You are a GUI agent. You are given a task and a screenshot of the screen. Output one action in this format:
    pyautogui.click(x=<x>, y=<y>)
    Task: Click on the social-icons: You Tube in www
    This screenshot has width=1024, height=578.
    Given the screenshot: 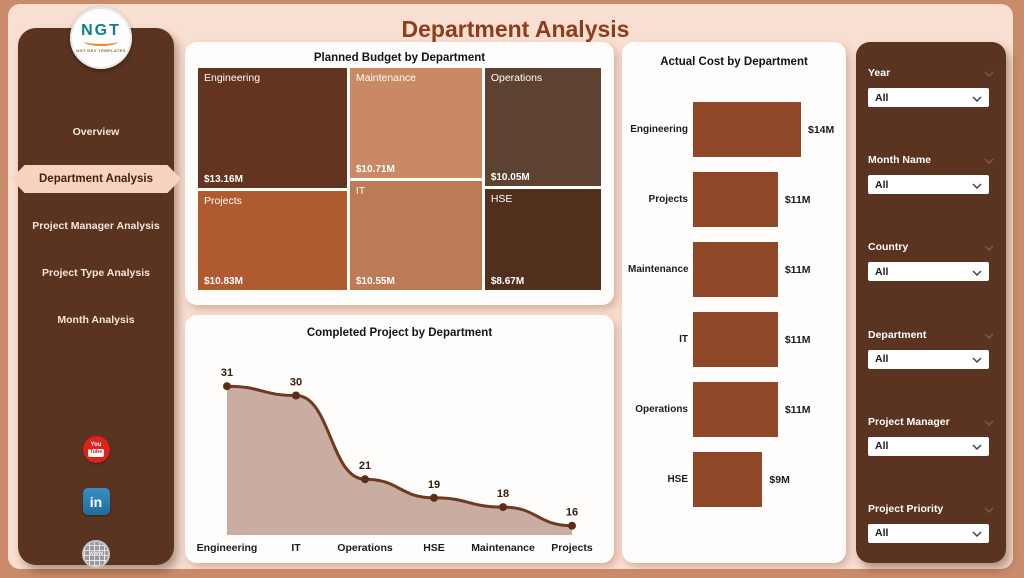 What is the action you would take?
    pyautogui.click(x=96, y=502)
    